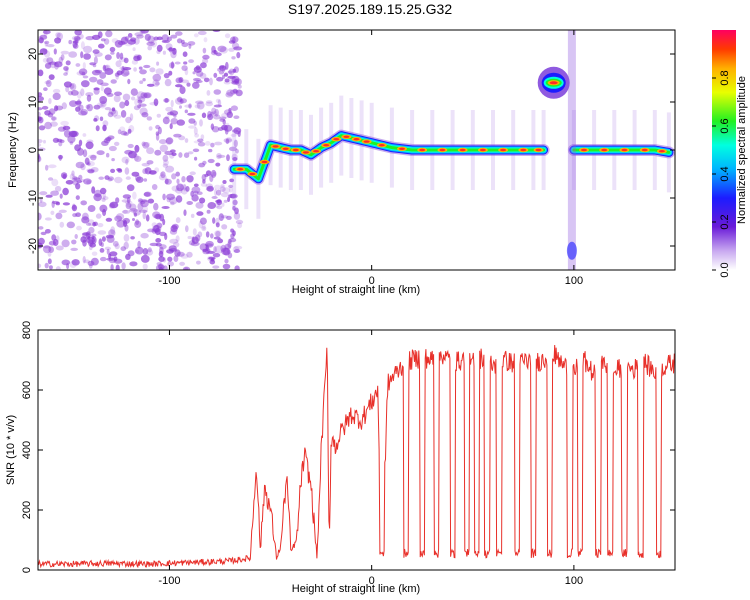 This screenshot has height=600, width=750. Describe the element at coordinates (27, 450) in the screenshot. I see `y-tick-label: 400` at that location.